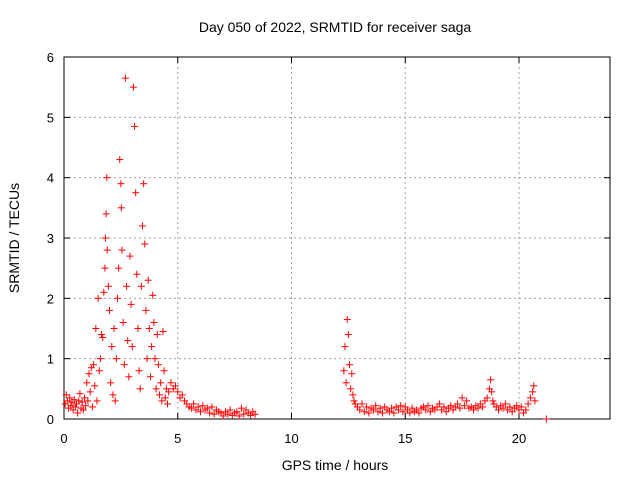 This screenshot has height=480, width=640. What do you see at coordinates (335, 465) in the screenshot?
I see `x-axis-title: GPS time / hours` at bounding box center [335, 465].